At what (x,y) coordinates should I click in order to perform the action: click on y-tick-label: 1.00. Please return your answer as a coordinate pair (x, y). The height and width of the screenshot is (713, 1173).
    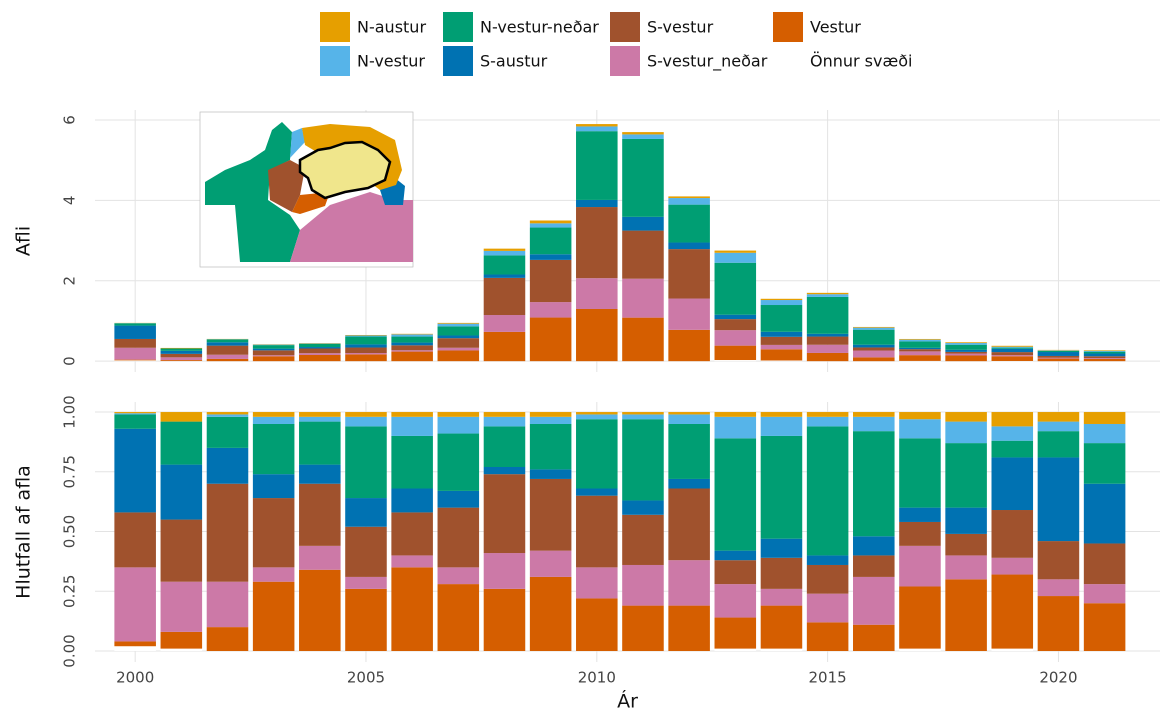
    Looking at the image, I should click on (70, 411).